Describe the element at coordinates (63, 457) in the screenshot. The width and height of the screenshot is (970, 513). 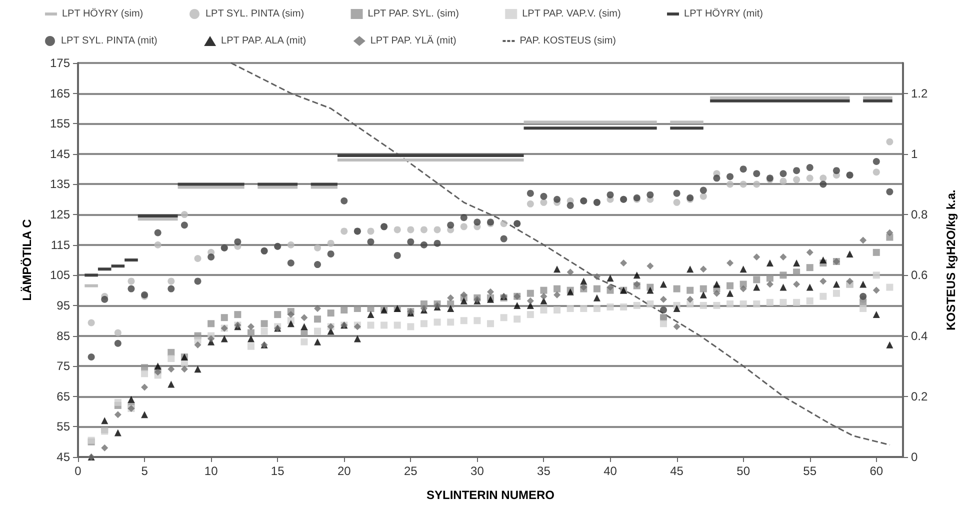
I see `y-tick-label: 45` at that location.